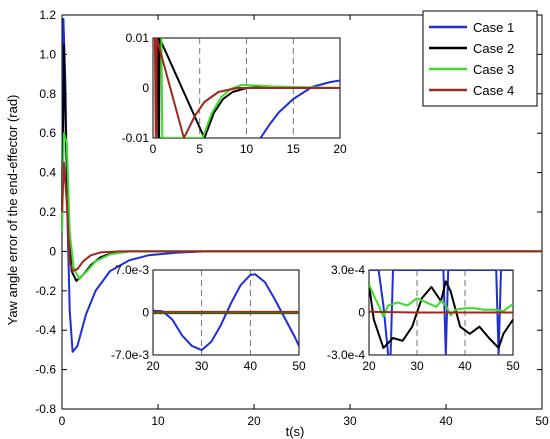 The height and width of the screenshot is (439, 550). I want to click on y-tick-label: -0.8, so click(45, 409).